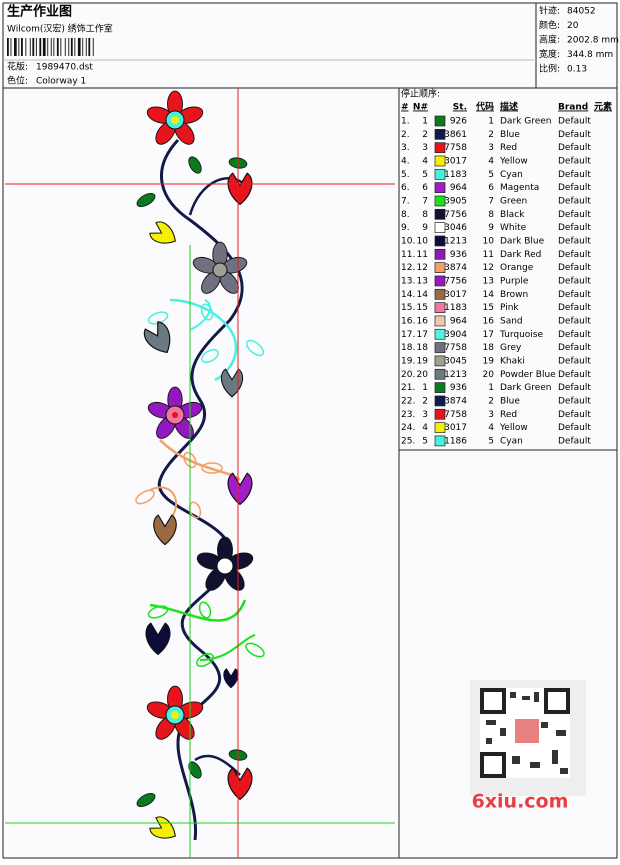 This screenshot has width=620, height=865. Describe the element at coordinates (573, 108) in the screenshot. I see `column-header: Brand` at that location.